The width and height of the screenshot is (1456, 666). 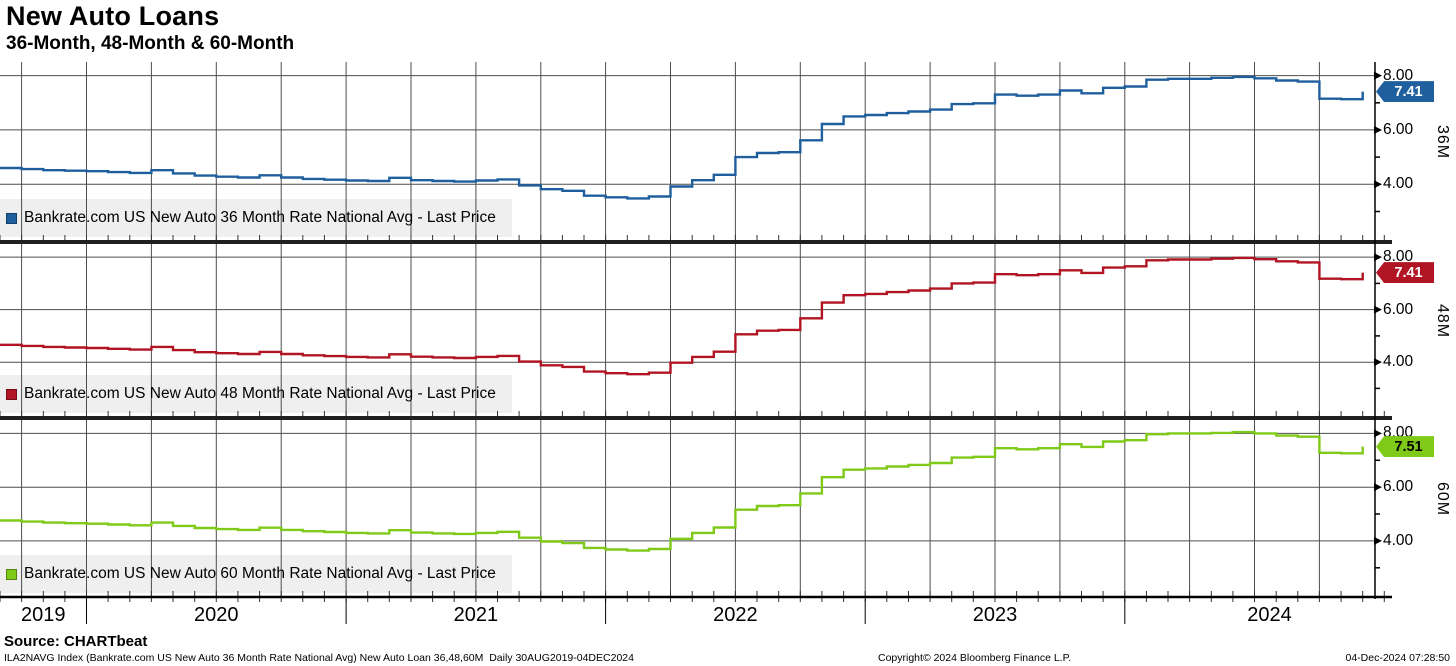 I want to click on source-label: Source: CHARTbeat, so click(x=76, y=641).